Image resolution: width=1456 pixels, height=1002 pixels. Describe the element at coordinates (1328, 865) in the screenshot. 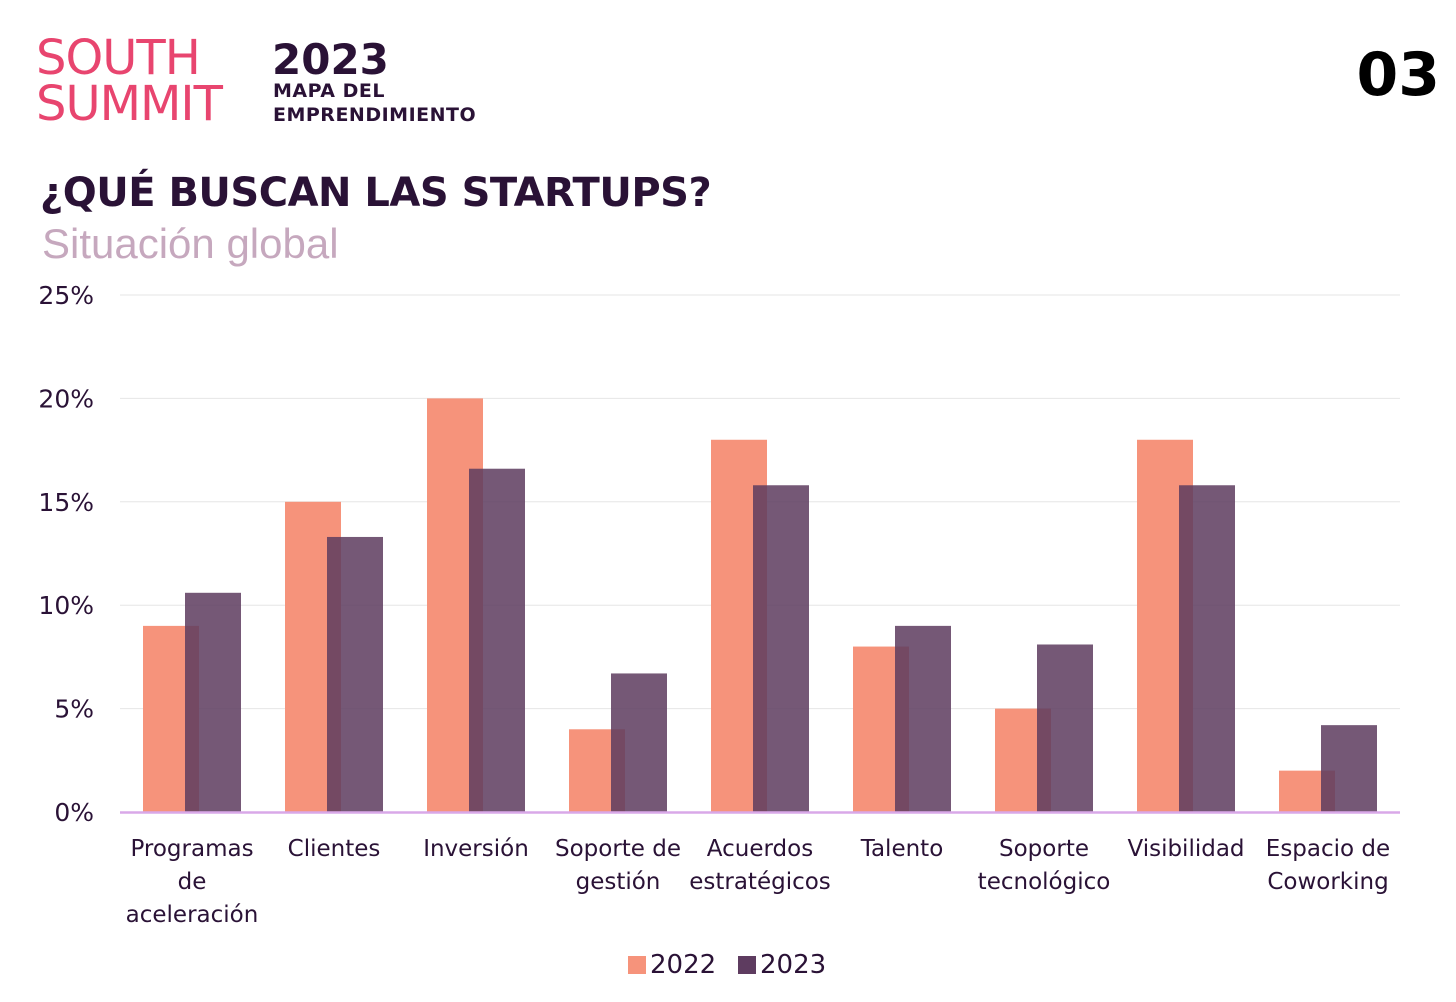

I see `category-label: Espacio de Coworking` at that location.